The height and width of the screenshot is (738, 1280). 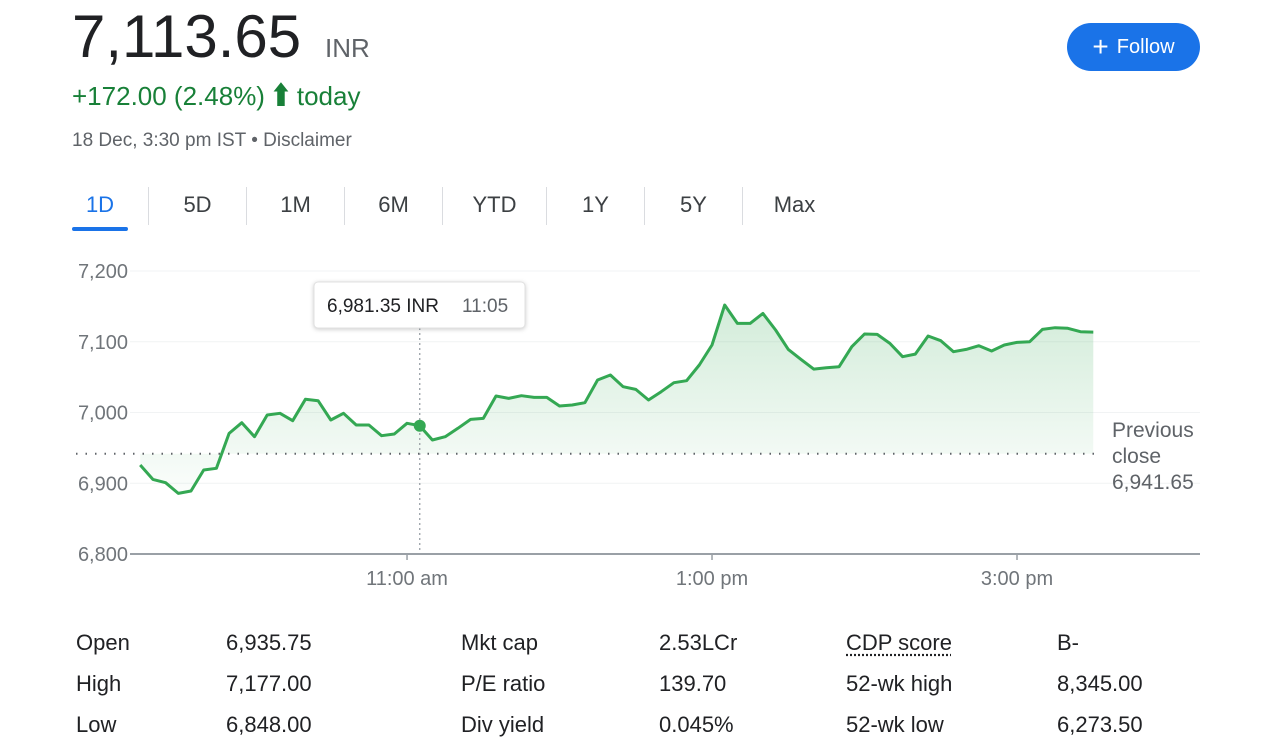 What do you see at coordinates (1153, 482) in the screenshot?
I see `previous-close-value: 6,941.65` at bounding box center [1153, 482].